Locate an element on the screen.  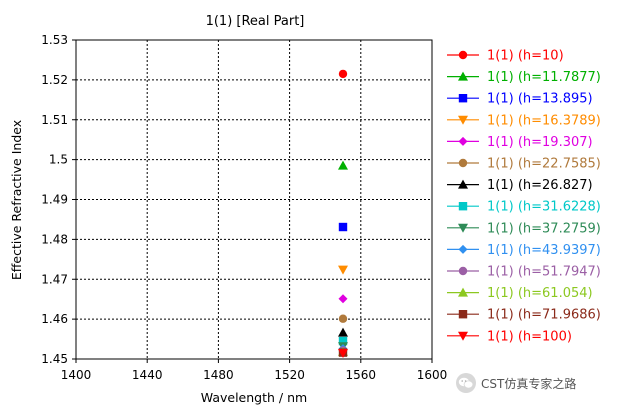
legend-label: 1(1) (h=11.7877) is located at coordinates (544, 77).